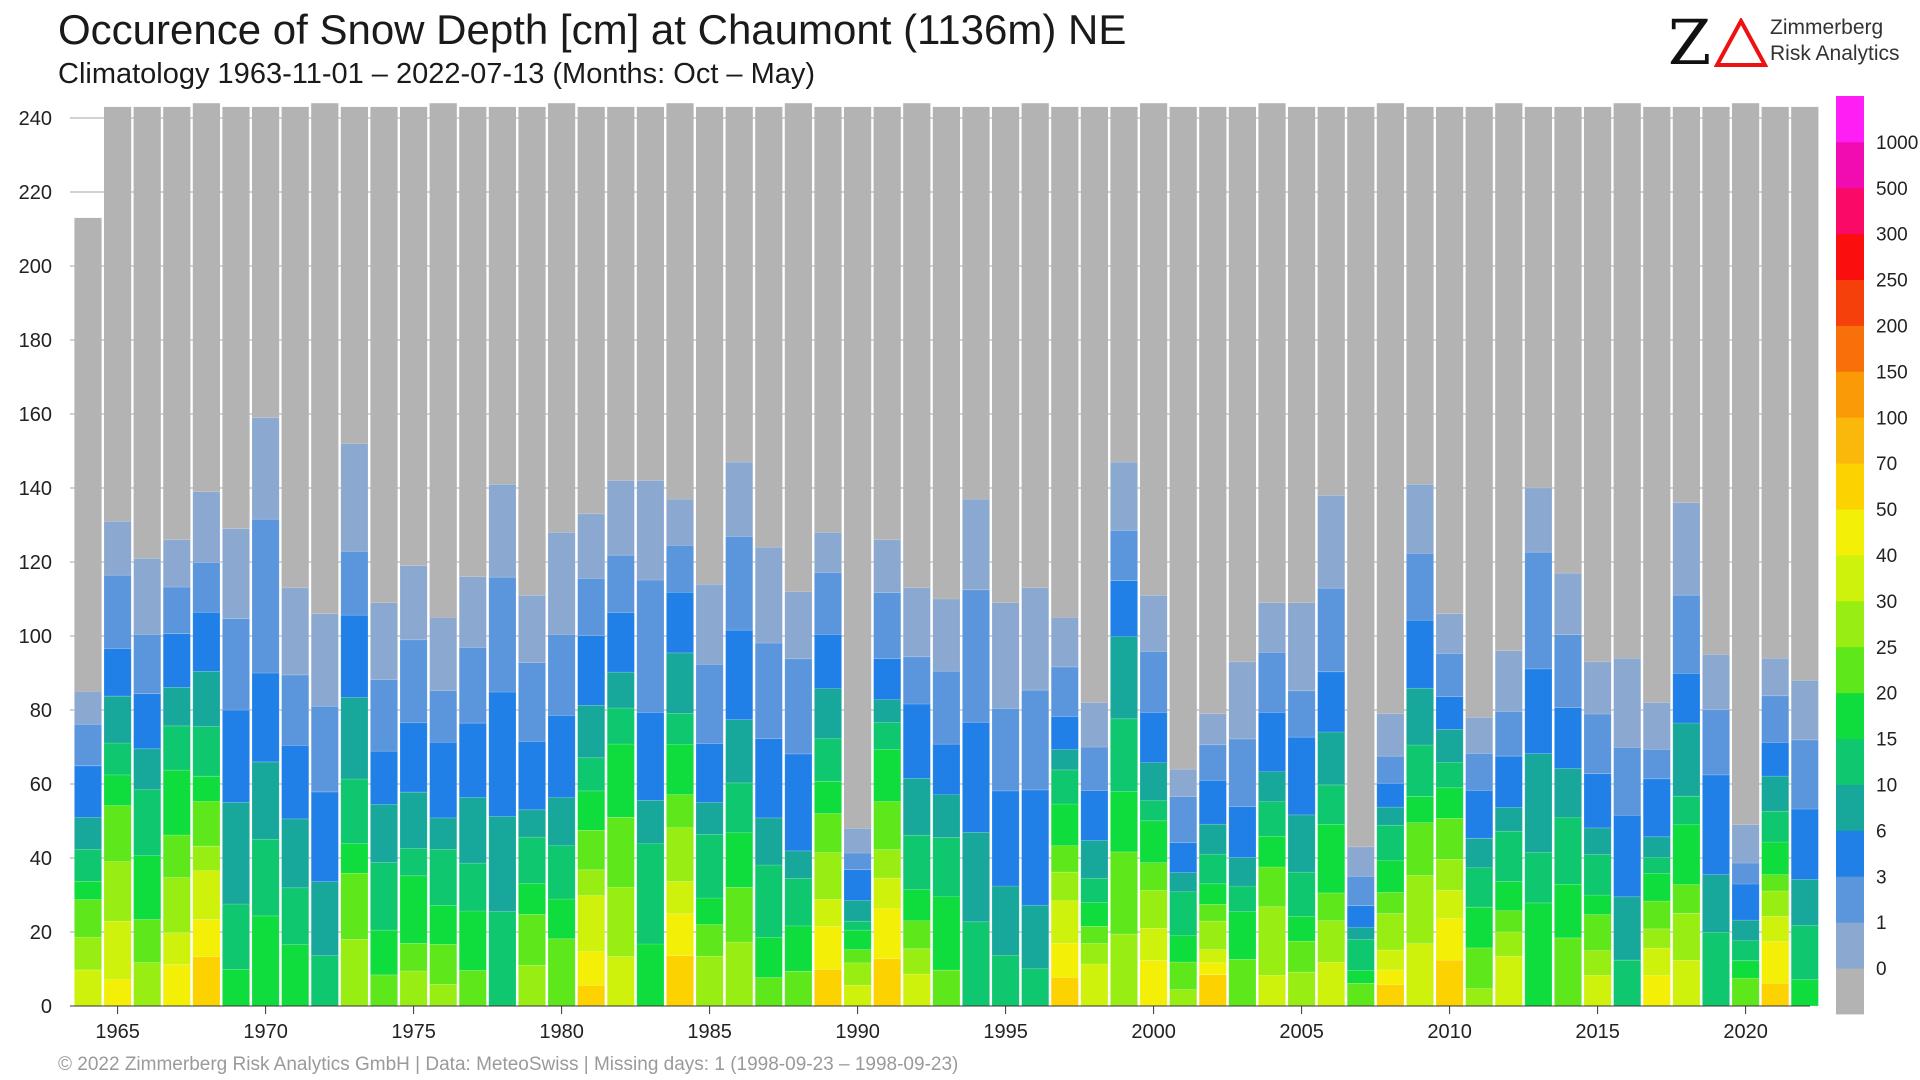  What do you see at coordinates (1886, 510) in the screenshot?
I see `colorbar-label: 50` at bounding box center [1886, 510].